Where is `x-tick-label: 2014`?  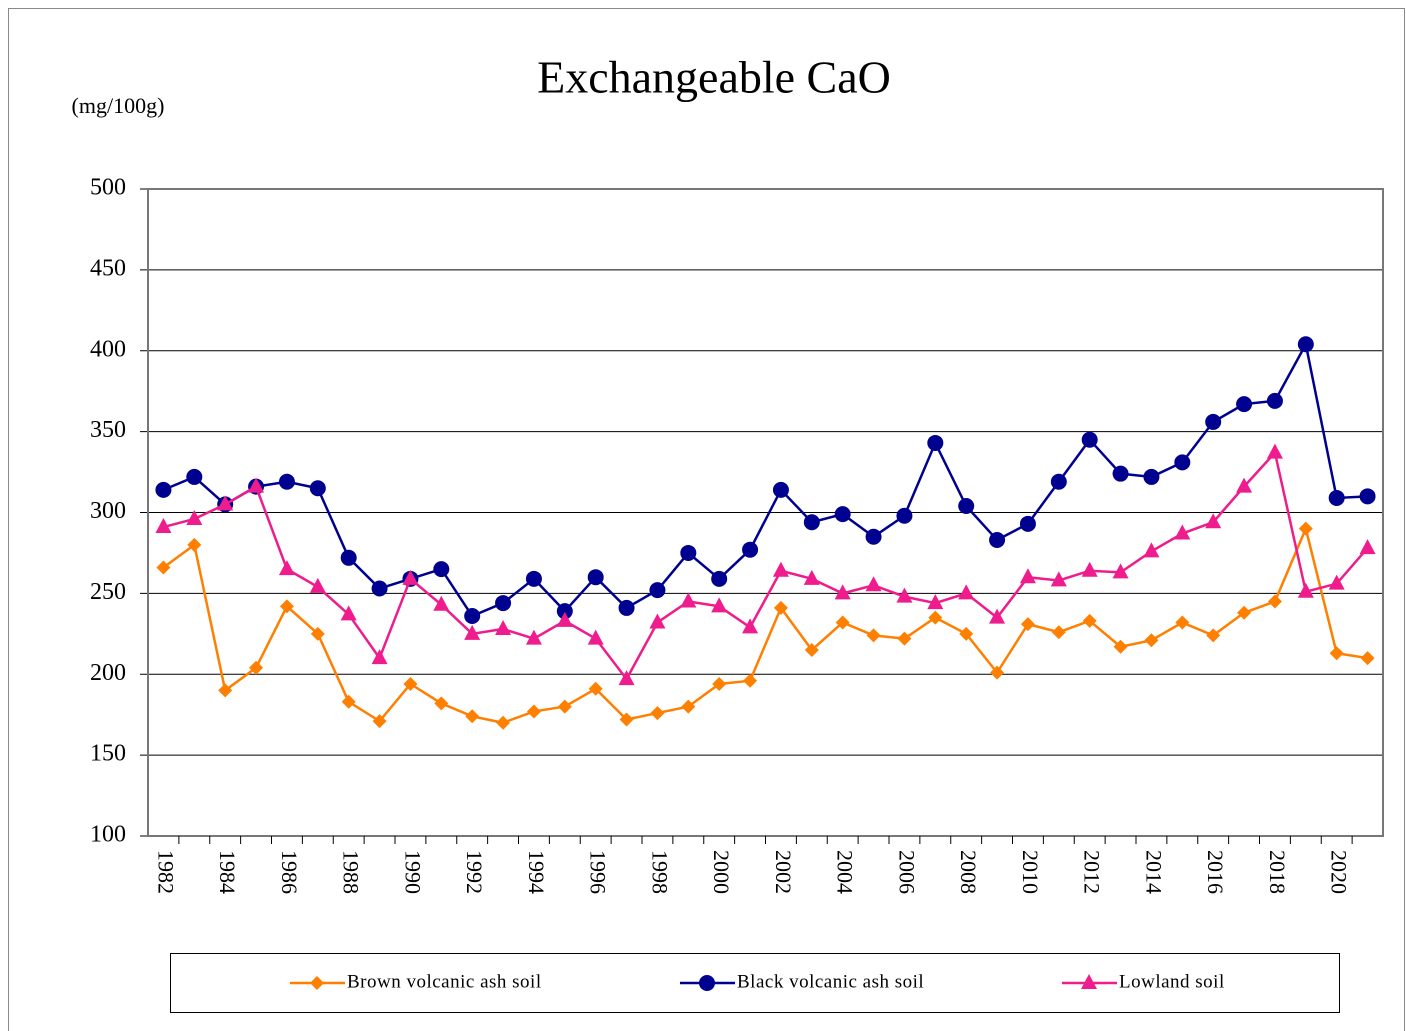 x-tick-label: 2014 is located at coordinates (1153, 872).